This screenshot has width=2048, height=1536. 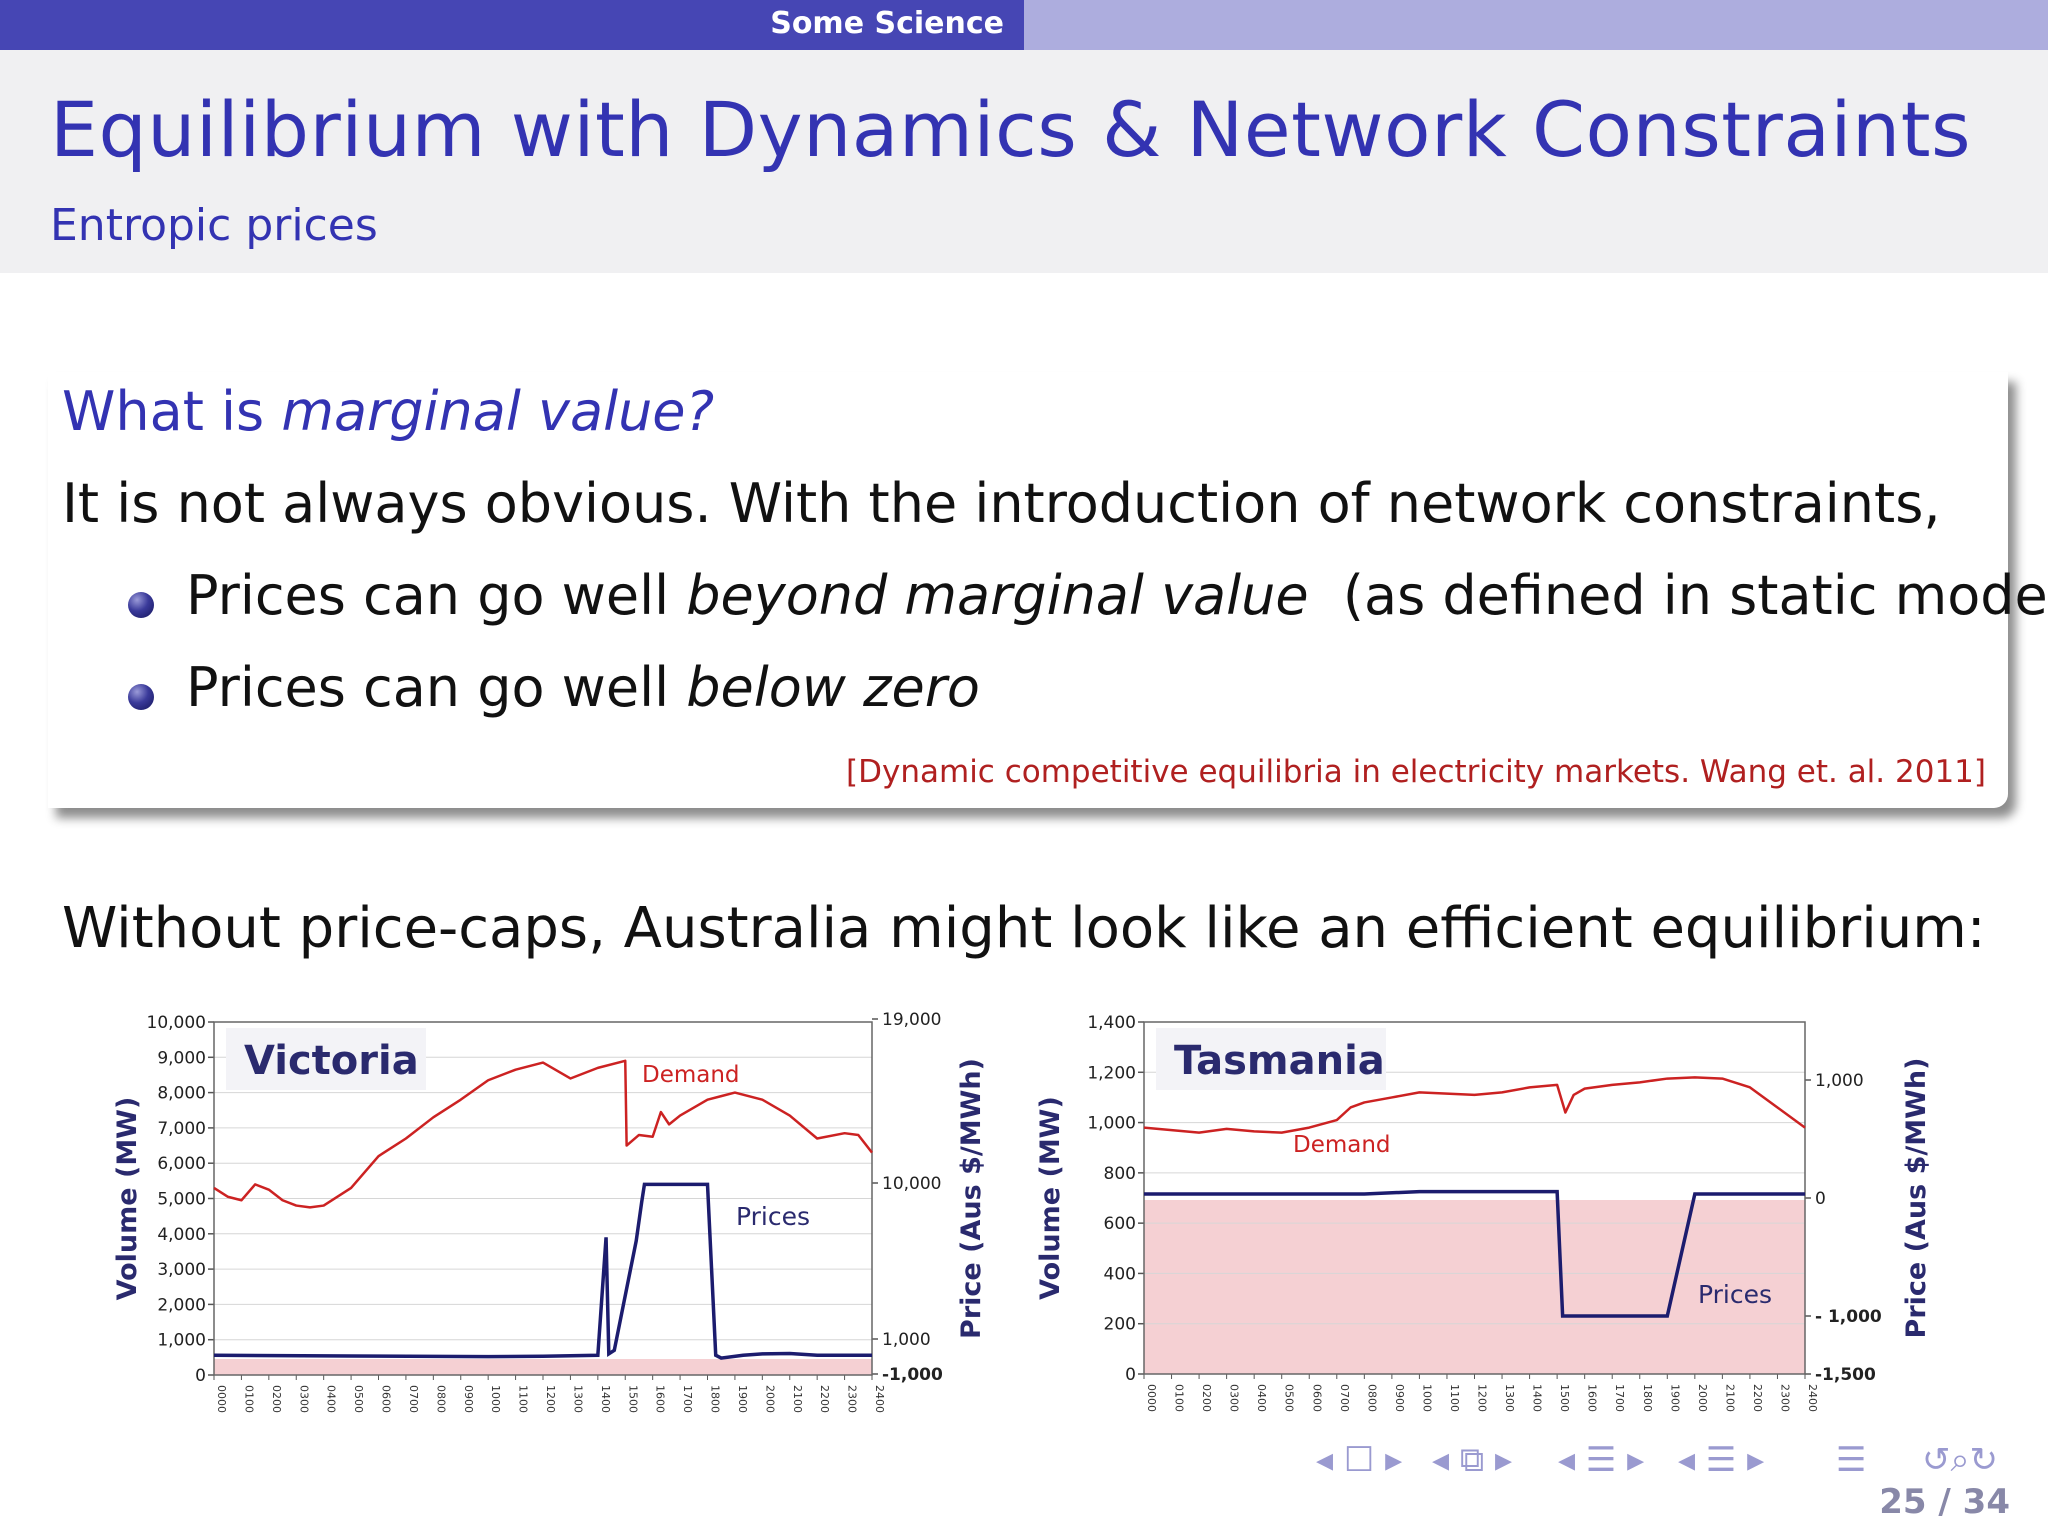 I want to click on block-title-italic: marginal value?, so click(x=498, y=411).